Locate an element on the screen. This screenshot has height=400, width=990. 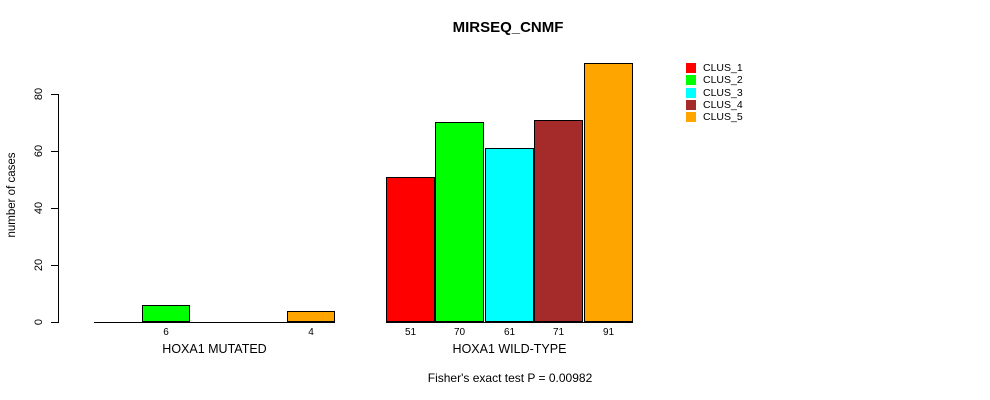
legend-item: CLUS_5 is located at coordinates (714, 117).